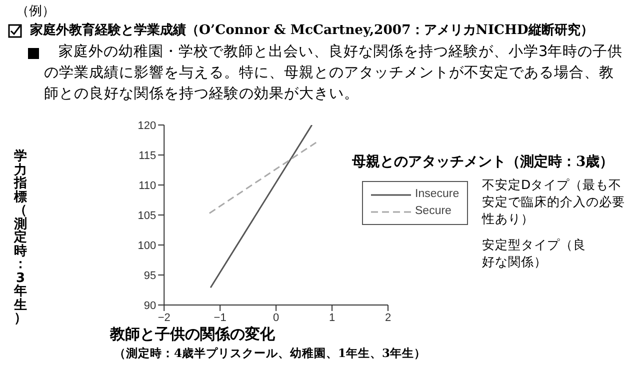 This screenshot has height=368, width=640. Describe the element at coordinates (147, 156) in the screenshot. I see `y-tick-label: 115` at that location.